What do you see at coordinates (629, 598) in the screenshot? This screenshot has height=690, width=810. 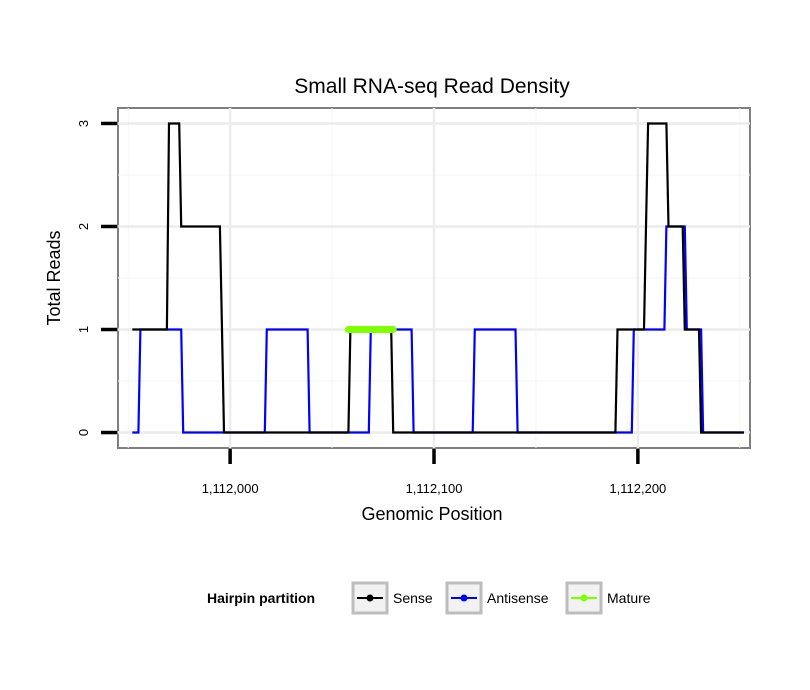 I see `legend-label-mature: Mature` at bounding box center [629, 598].